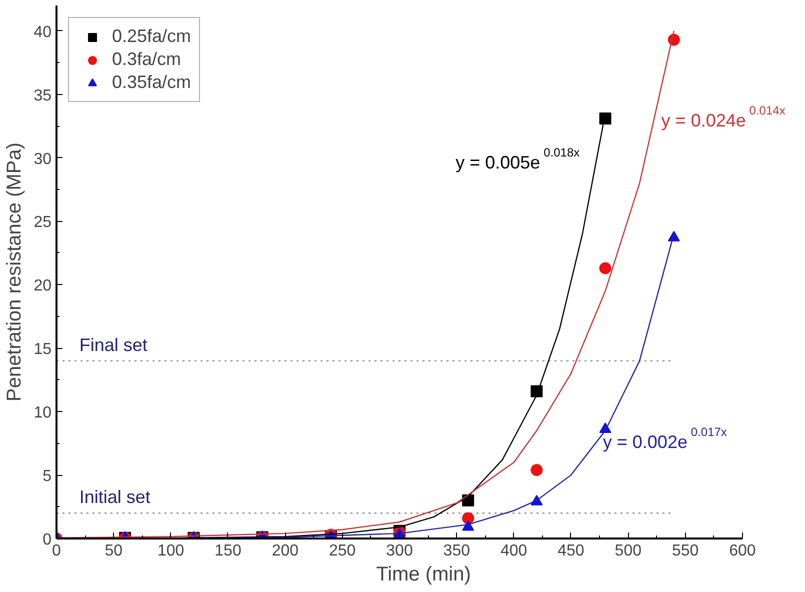 The width and height of the screenshot is (805, 592). Describe the element at coordinates (456, 551) in the screenshot. I see `x-tick-label: 350` at that location.